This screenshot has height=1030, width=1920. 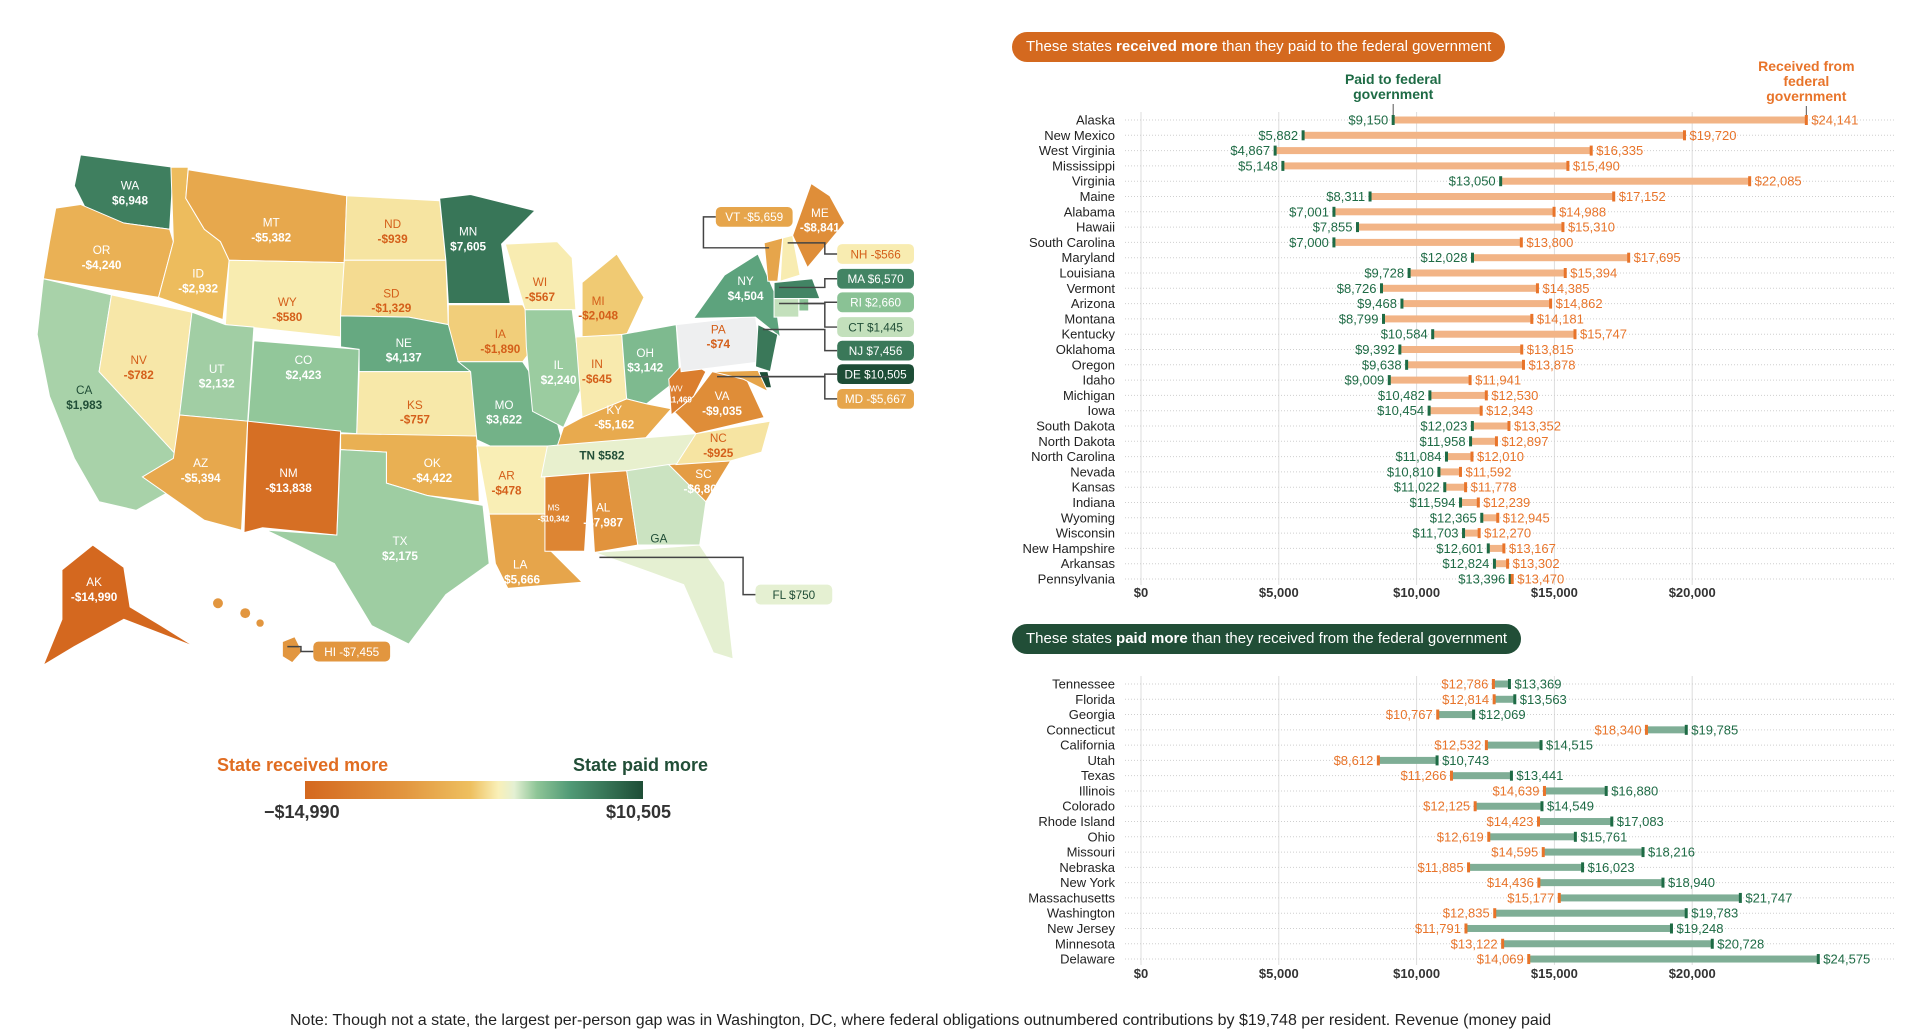 I want to click on state-name: California, so click(x=1088, y=745).